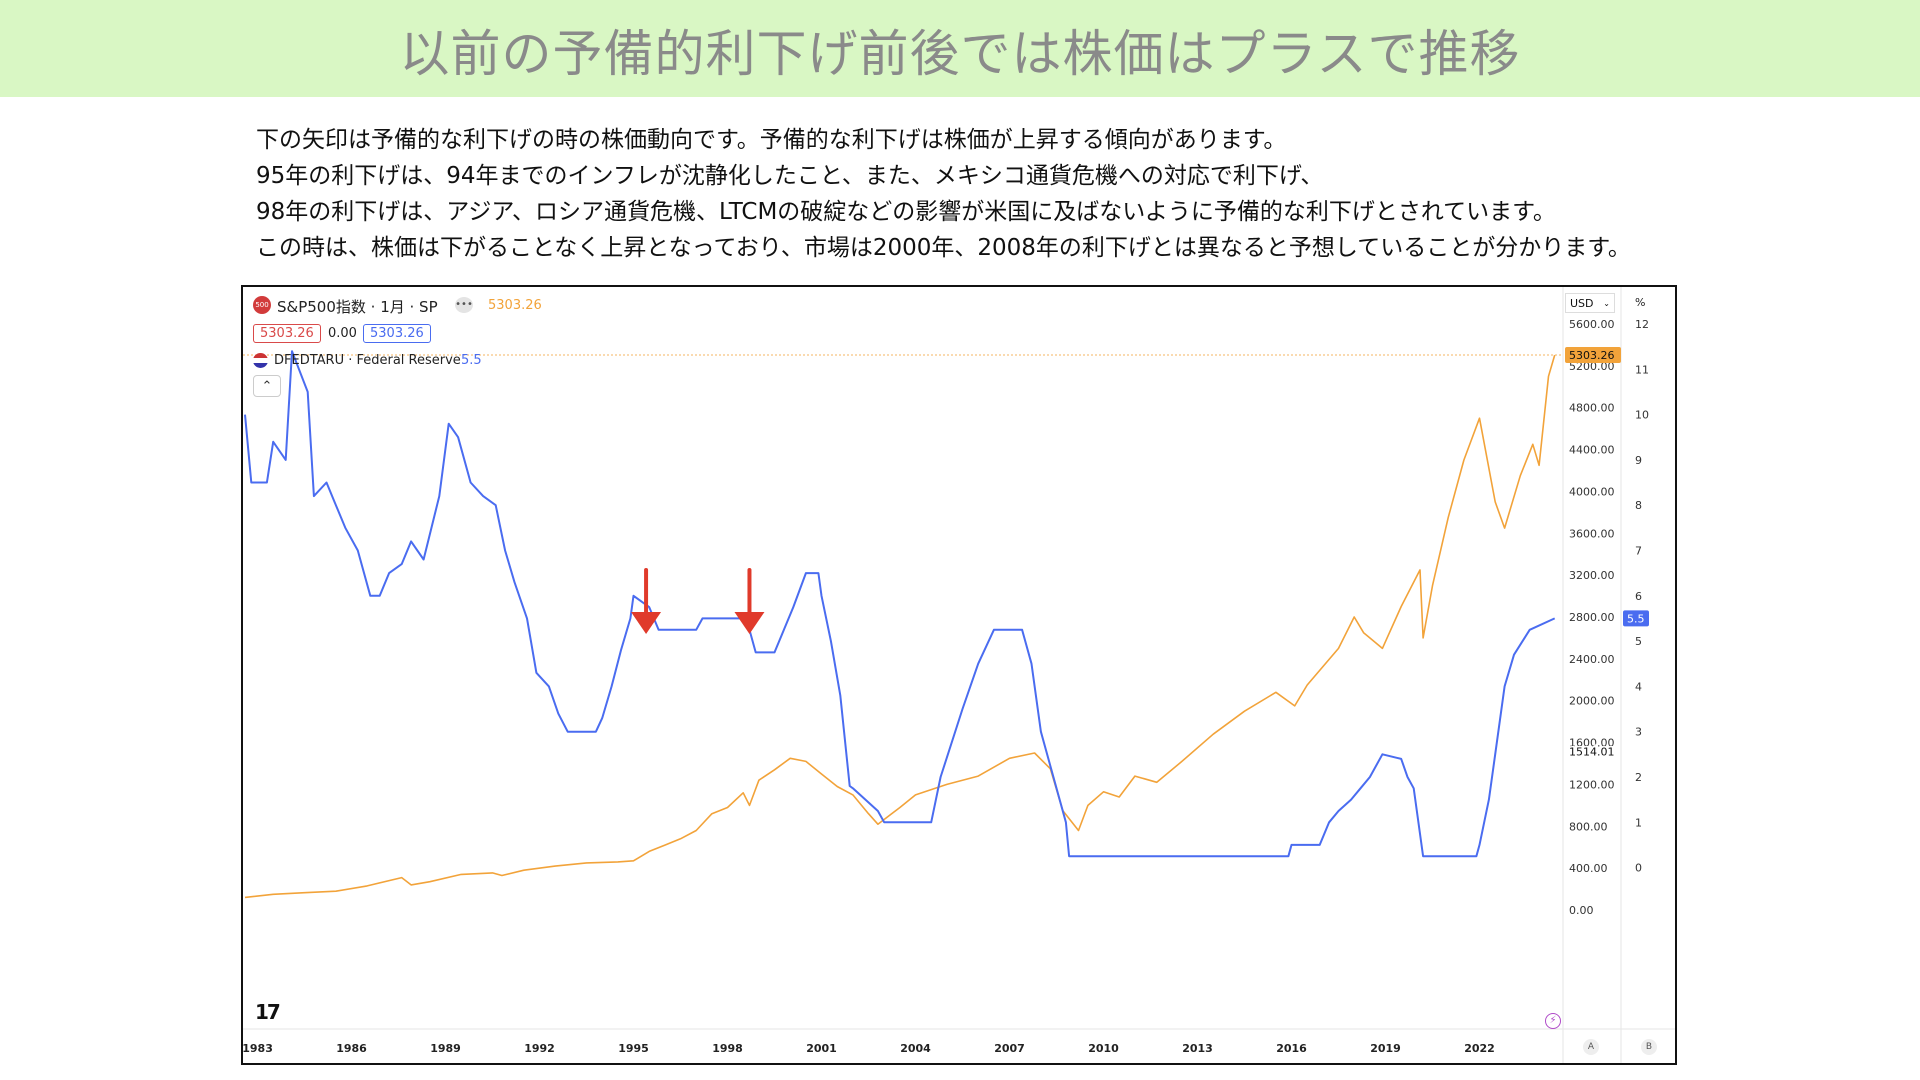 The image size is (1920, 1080). Describe the element at coordinates (1592, 617) in the screenshot. I see `price-tick-label: 2800.00` at that location.